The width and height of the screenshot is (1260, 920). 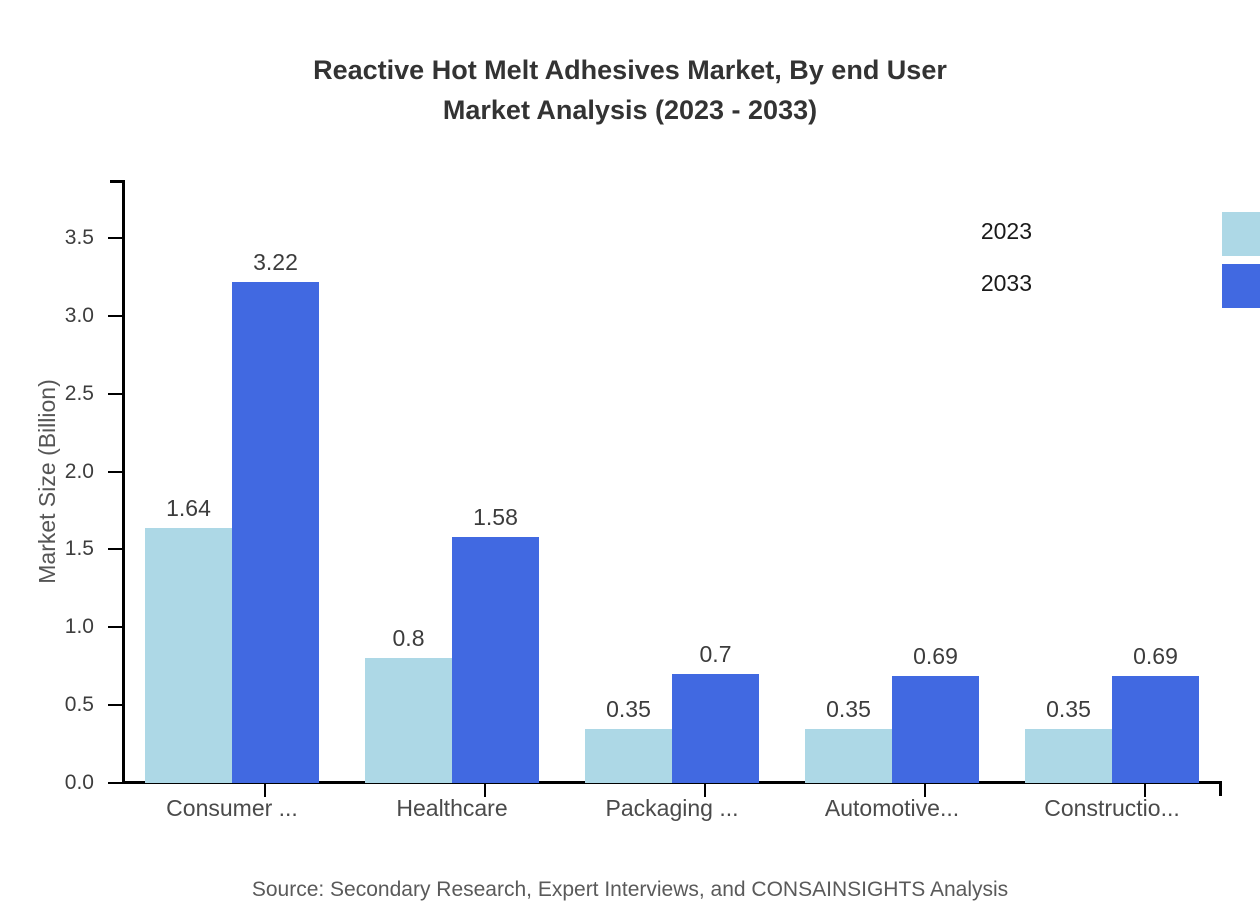 What do you see at coordinates (1006, 231) in the screenshot?
I see `legend-label-2023: 2023` at bounding box center [1006, 231].